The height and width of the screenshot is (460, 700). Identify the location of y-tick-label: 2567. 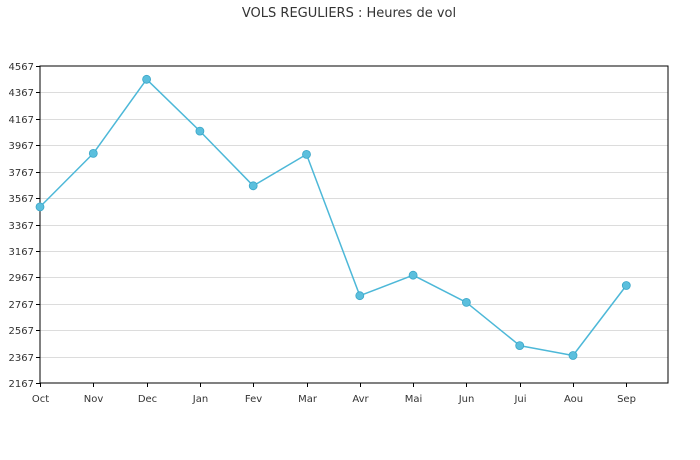
(21, 331).